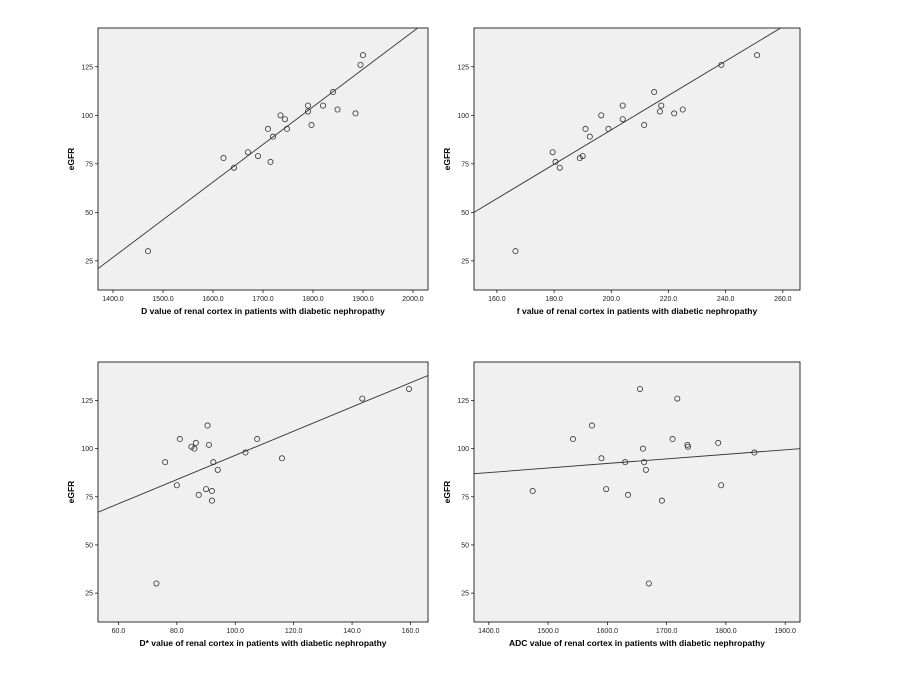 The height and width of the screenshot is (682, 905). I want to click on x-tick-label: 140.0, so click(352, 631).